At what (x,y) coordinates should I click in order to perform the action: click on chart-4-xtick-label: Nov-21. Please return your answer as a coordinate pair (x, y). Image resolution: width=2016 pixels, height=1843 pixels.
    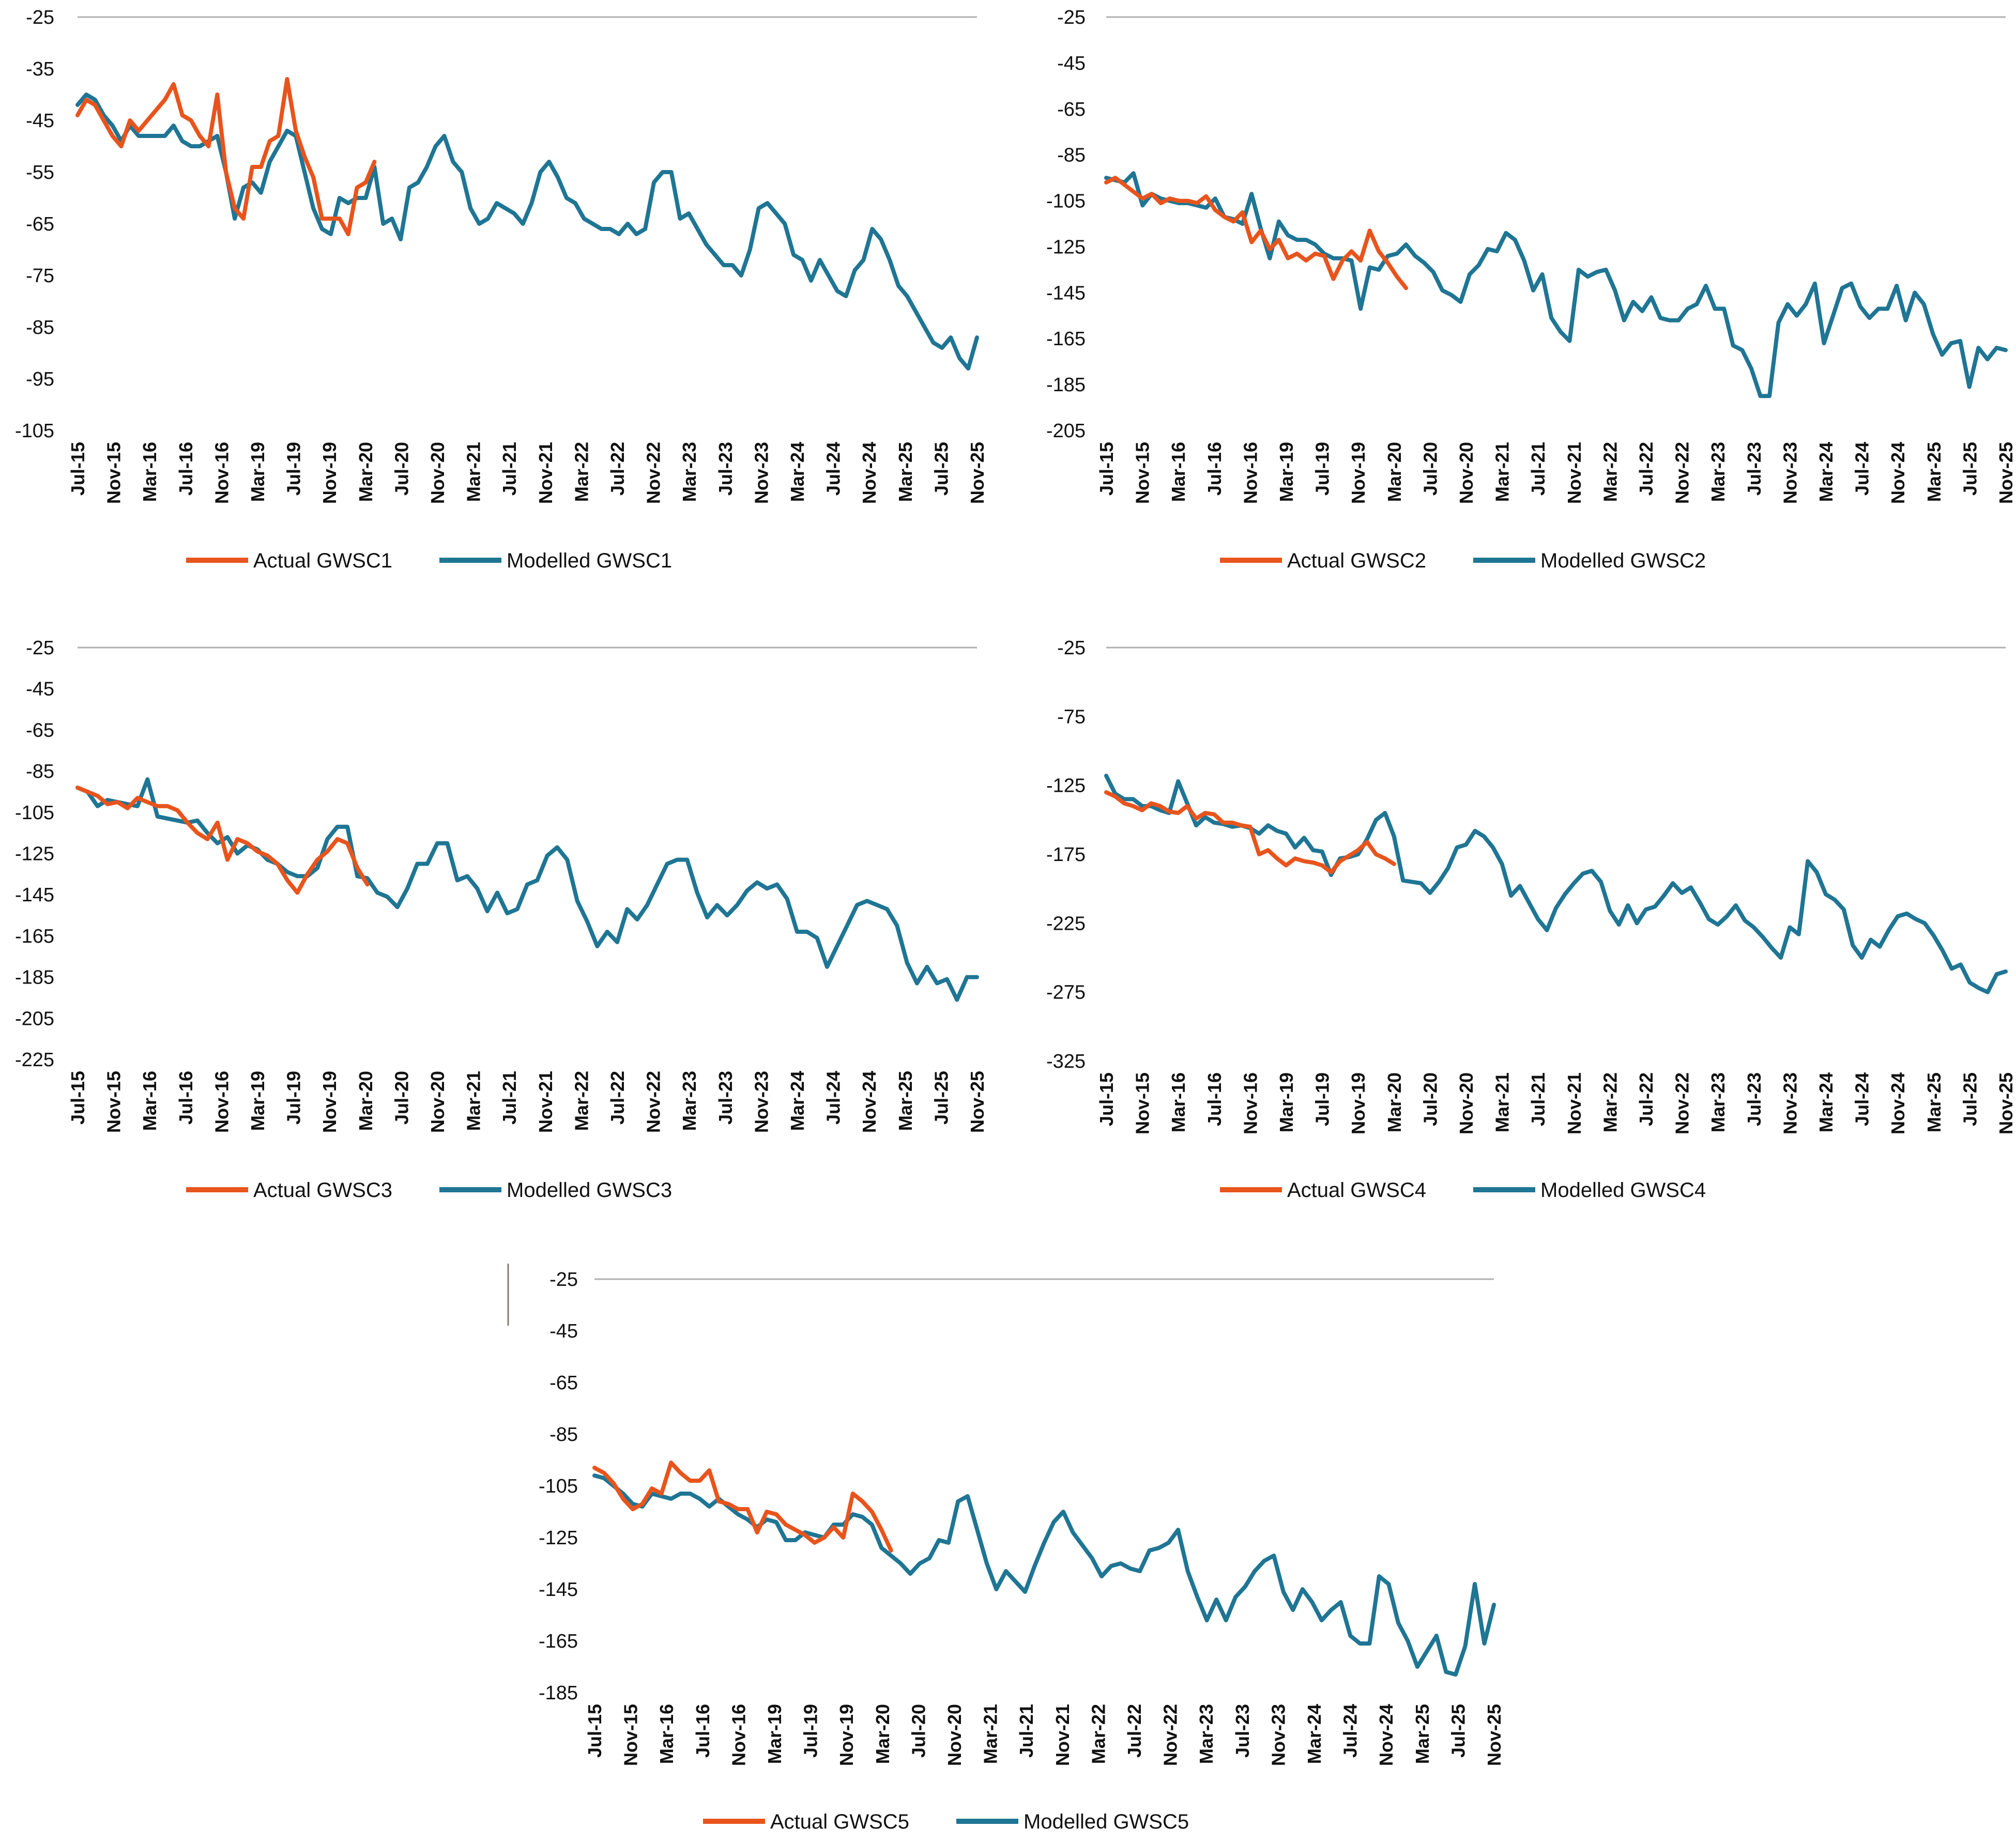
    Looking at the image, I should click on (1574, 1103).